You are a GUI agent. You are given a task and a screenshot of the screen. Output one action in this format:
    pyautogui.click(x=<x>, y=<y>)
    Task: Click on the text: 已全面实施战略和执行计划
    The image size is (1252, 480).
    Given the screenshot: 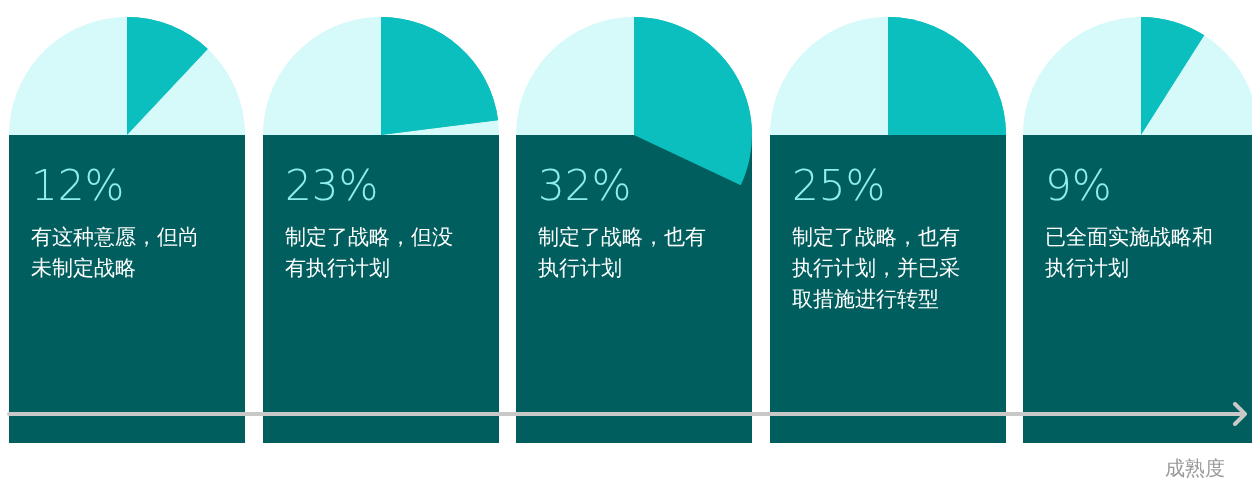 What is the action you would take?
    pyautogui.click(x=1129, y=252)
    